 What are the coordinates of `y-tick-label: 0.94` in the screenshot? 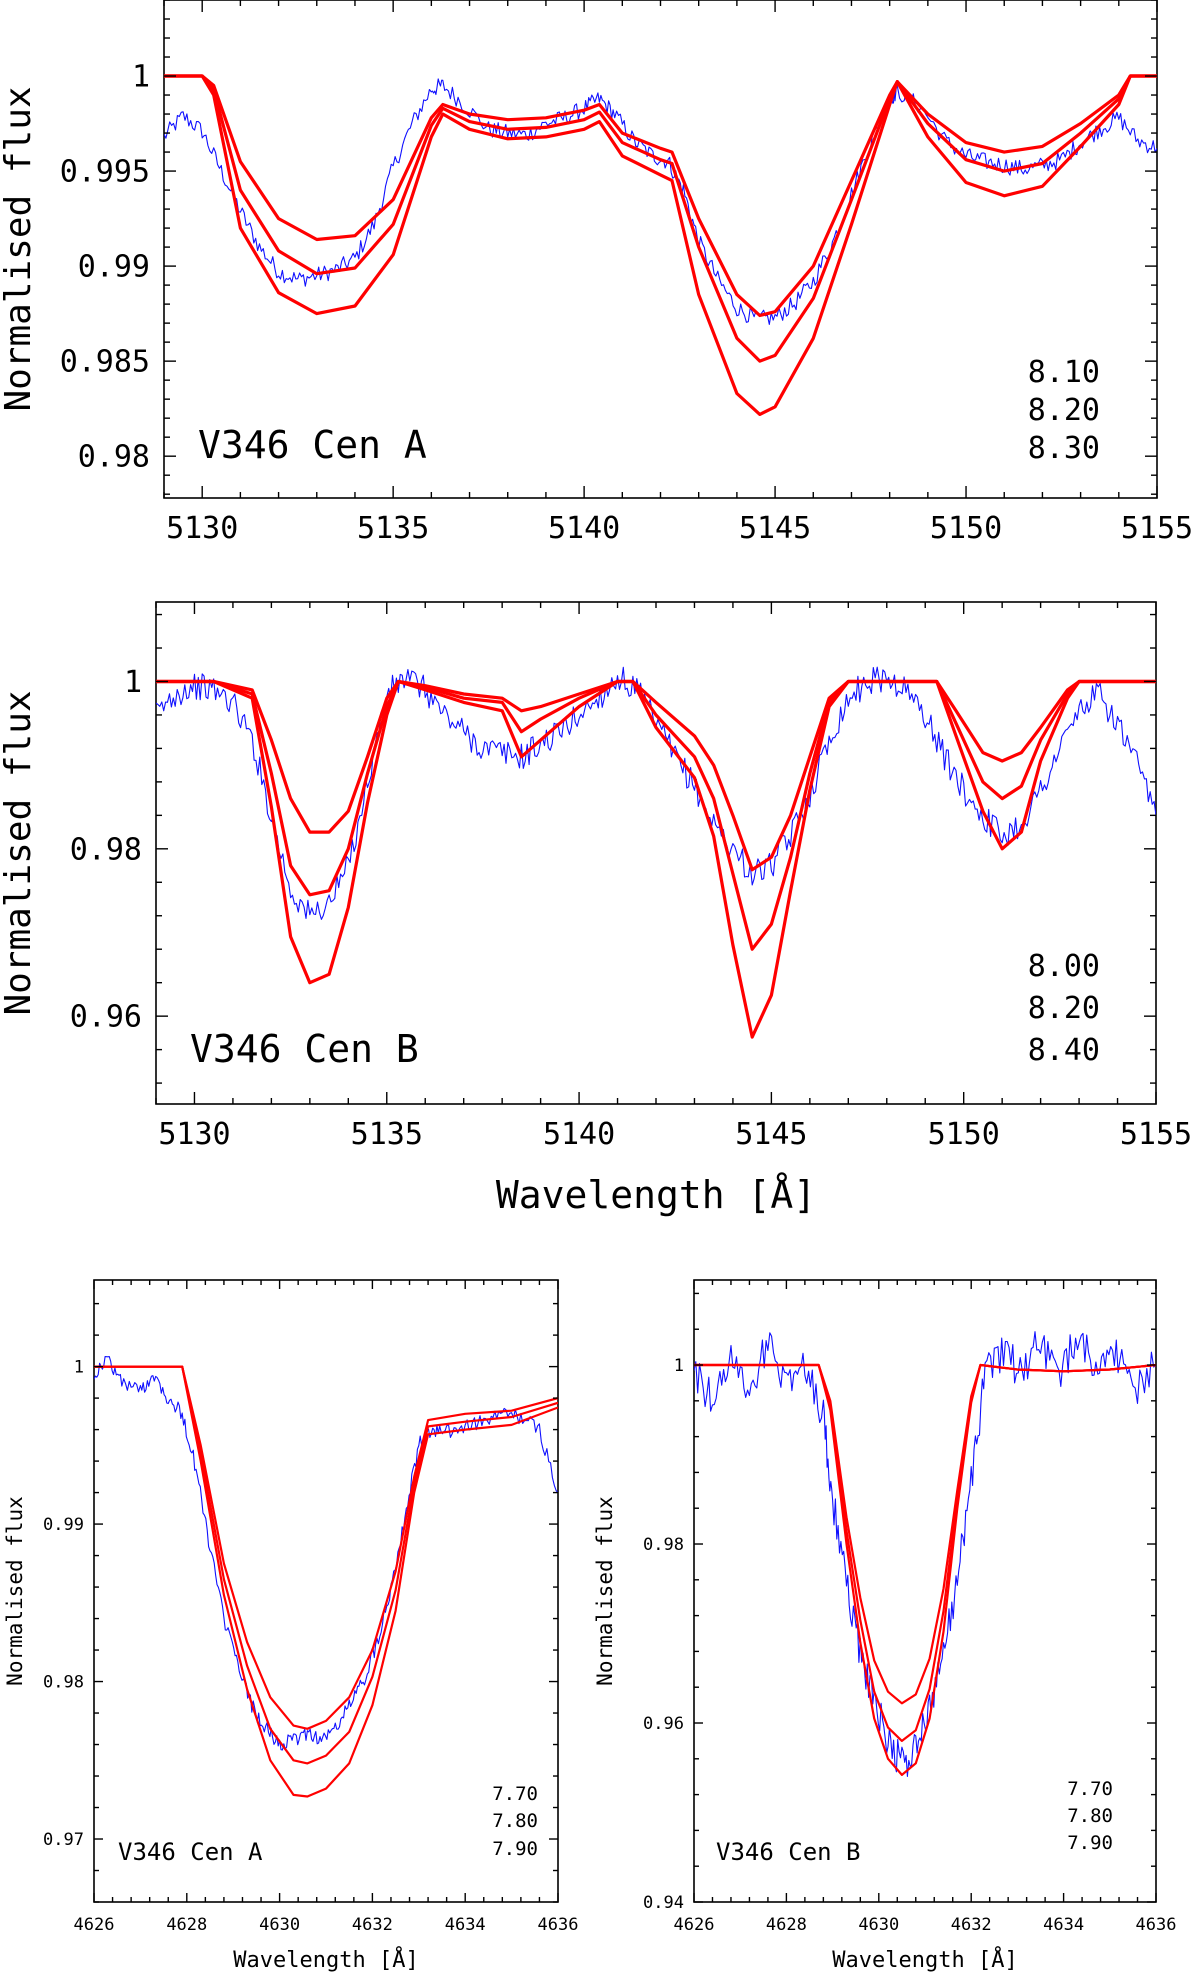 It's located at (663, 1903).